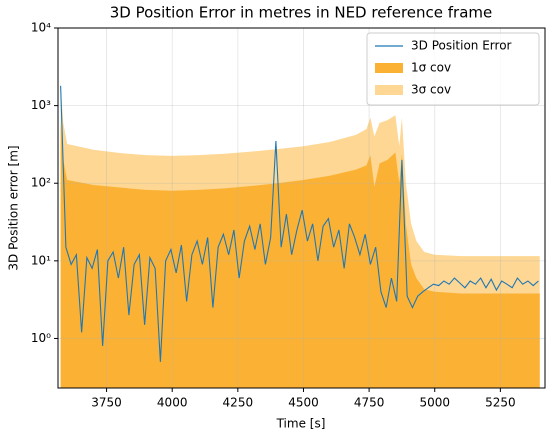  I want to click on legend-label: 3σ cov, so click(431, 90).